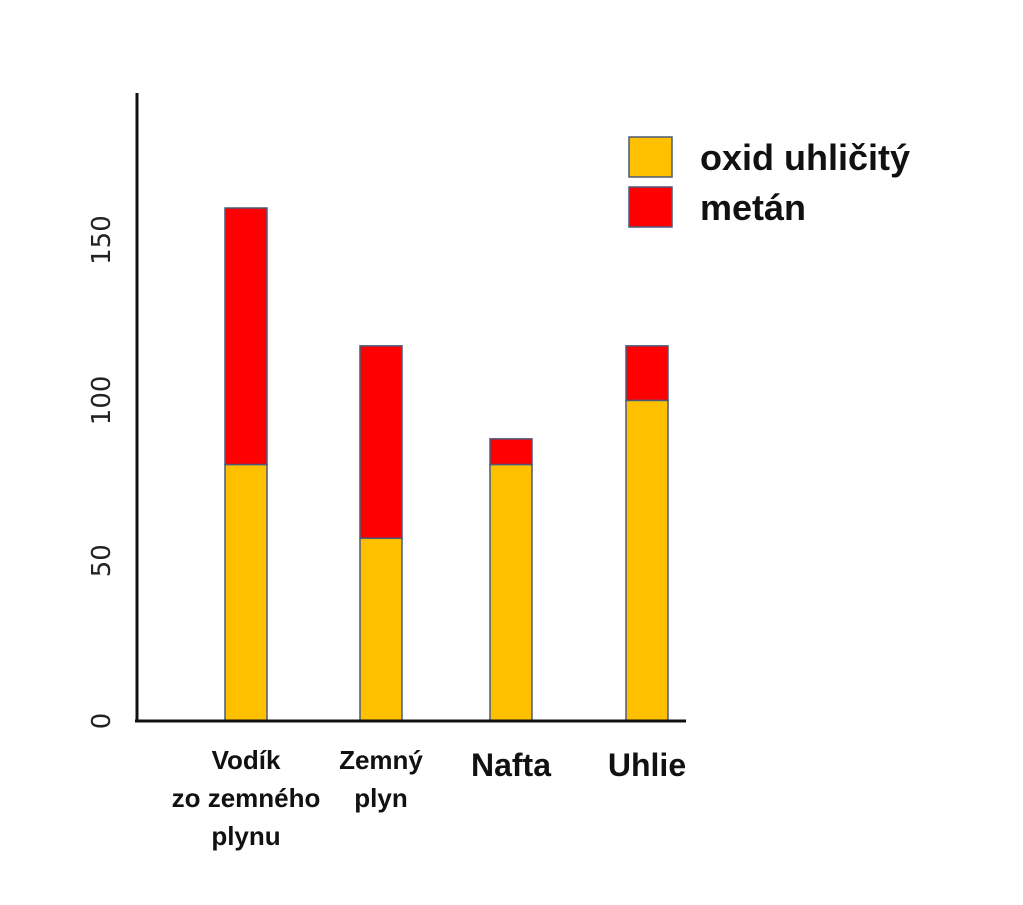 This screenshot has width=1023, height=905. I want to click on x-category-label-line: Zemný, so click(381, 760).